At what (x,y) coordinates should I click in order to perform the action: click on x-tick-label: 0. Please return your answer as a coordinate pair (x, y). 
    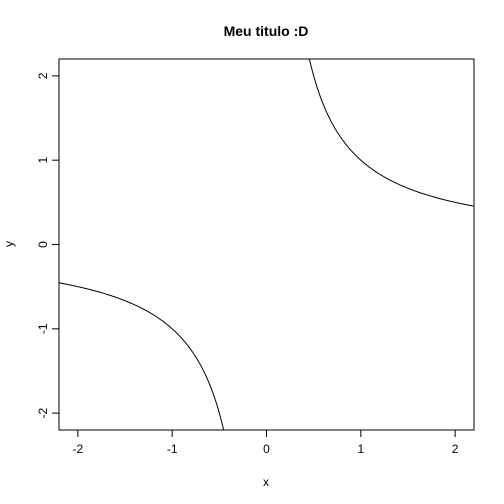
    Looking at the image, I should click on (266, 449).